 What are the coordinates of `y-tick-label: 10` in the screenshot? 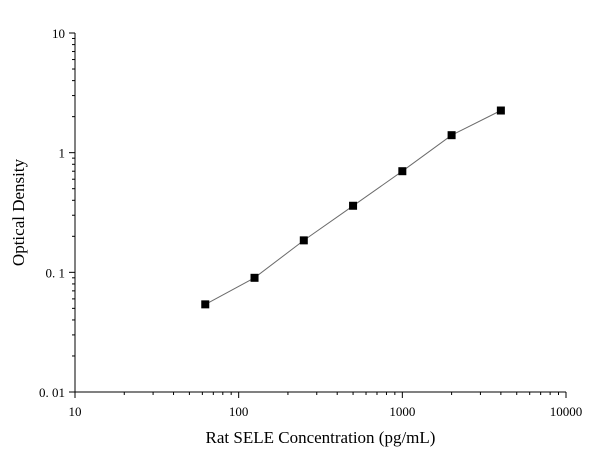 It's located at (58, 33).